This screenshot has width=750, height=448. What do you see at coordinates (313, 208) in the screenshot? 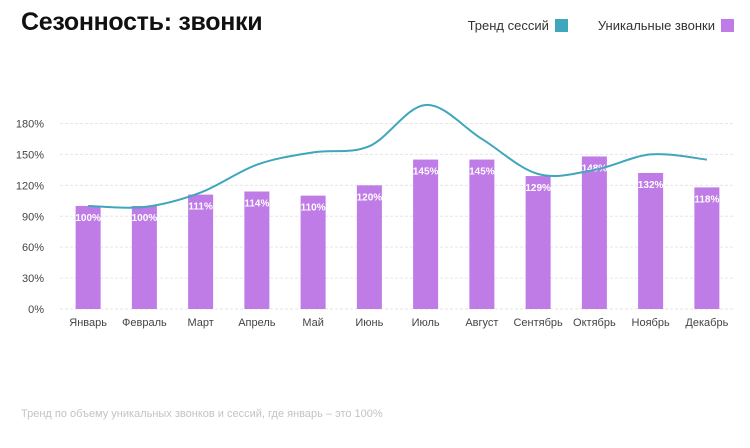
I see `bar-value-label: 110%` at bounding box center [313, 208].